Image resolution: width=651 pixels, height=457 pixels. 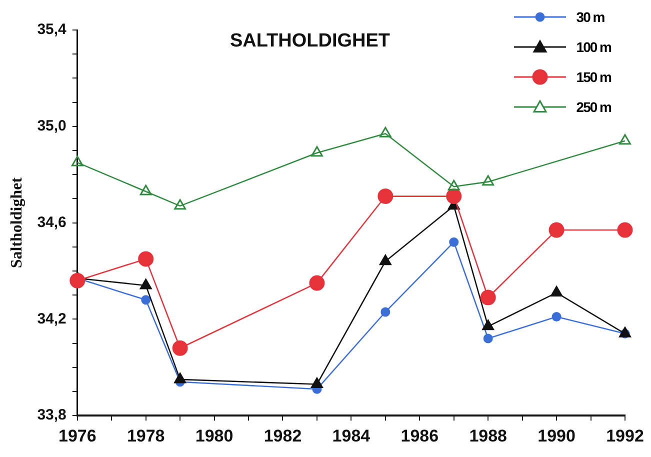 What do you see at coordinates (51, 126) in the screenshot?
I see `y-tick-label: 35,0` at bounding box center [51, 126].